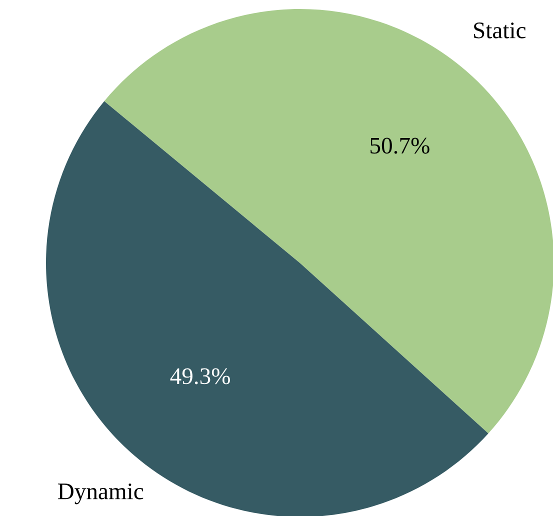  Describe the element at coordinates (500, 30) in the screenshot. I see `slice-label: Static` at that location.